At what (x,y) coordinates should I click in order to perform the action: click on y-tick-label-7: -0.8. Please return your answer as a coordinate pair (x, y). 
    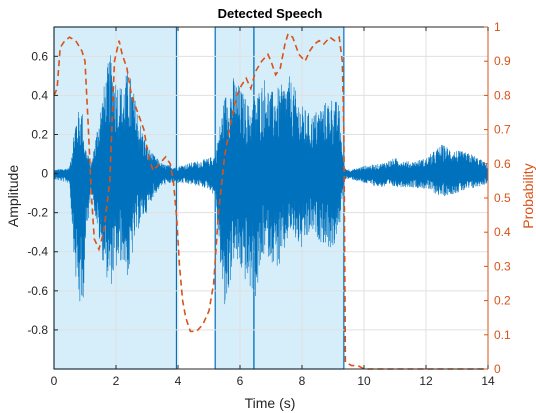
    Looking at the image, I should click on (37, 330).